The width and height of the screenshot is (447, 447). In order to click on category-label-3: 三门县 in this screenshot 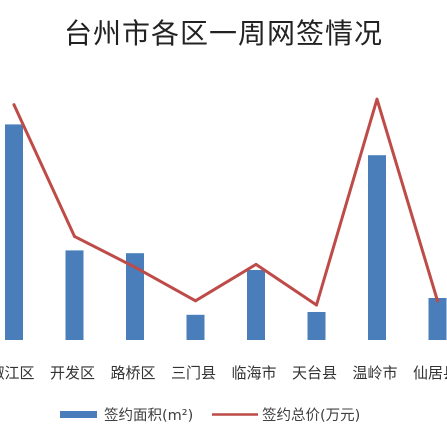, I will do `click(193, 373)`.